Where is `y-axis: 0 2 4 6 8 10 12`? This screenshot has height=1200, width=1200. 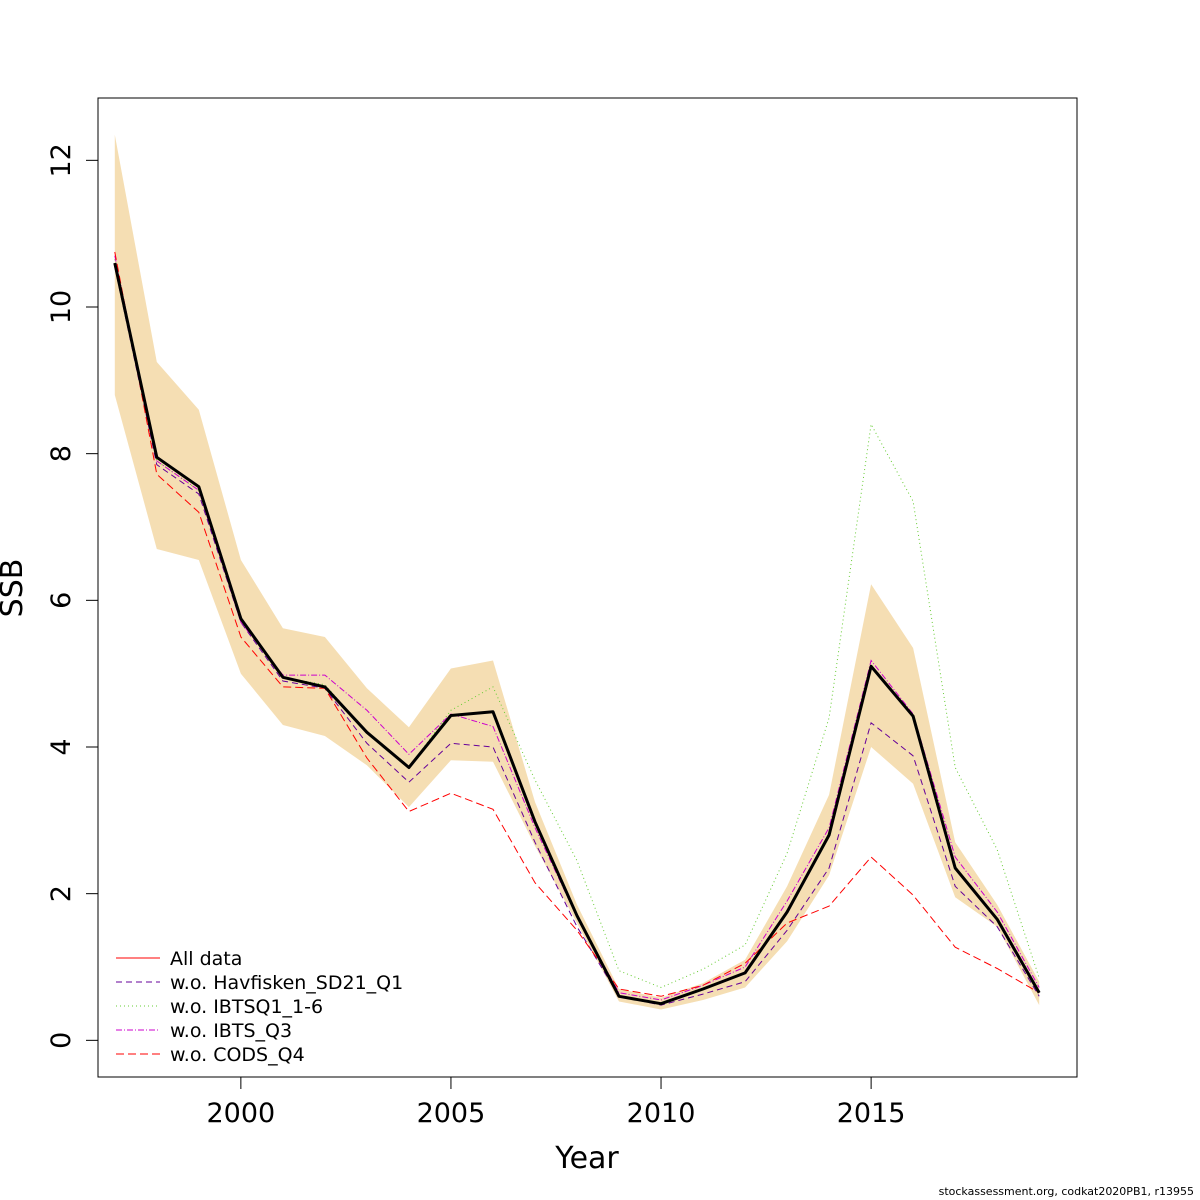 y-axis: 0 2 4 6 8 10 12 is located at coordinates (72, 596).